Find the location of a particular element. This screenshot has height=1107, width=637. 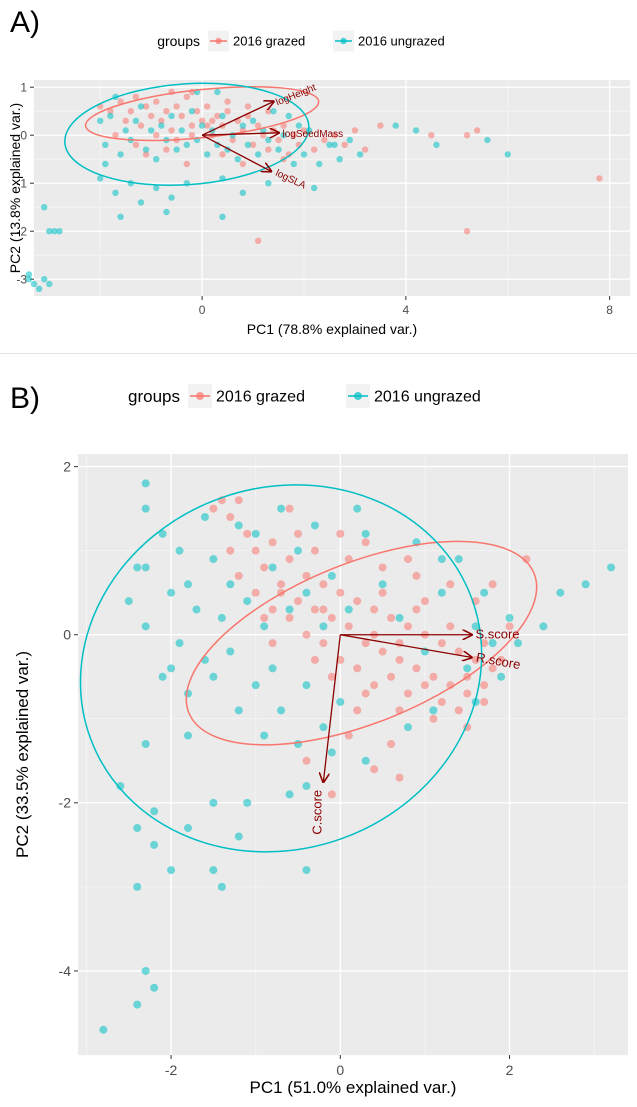

x-axis-label: PC1 (78.8% explained var.) is located at coordinates (332, 329).